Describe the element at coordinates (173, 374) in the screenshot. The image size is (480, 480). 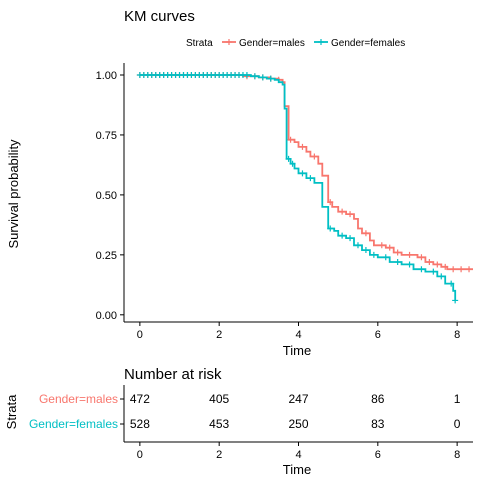
I see `risk-table-title: Number at risk` at that location.